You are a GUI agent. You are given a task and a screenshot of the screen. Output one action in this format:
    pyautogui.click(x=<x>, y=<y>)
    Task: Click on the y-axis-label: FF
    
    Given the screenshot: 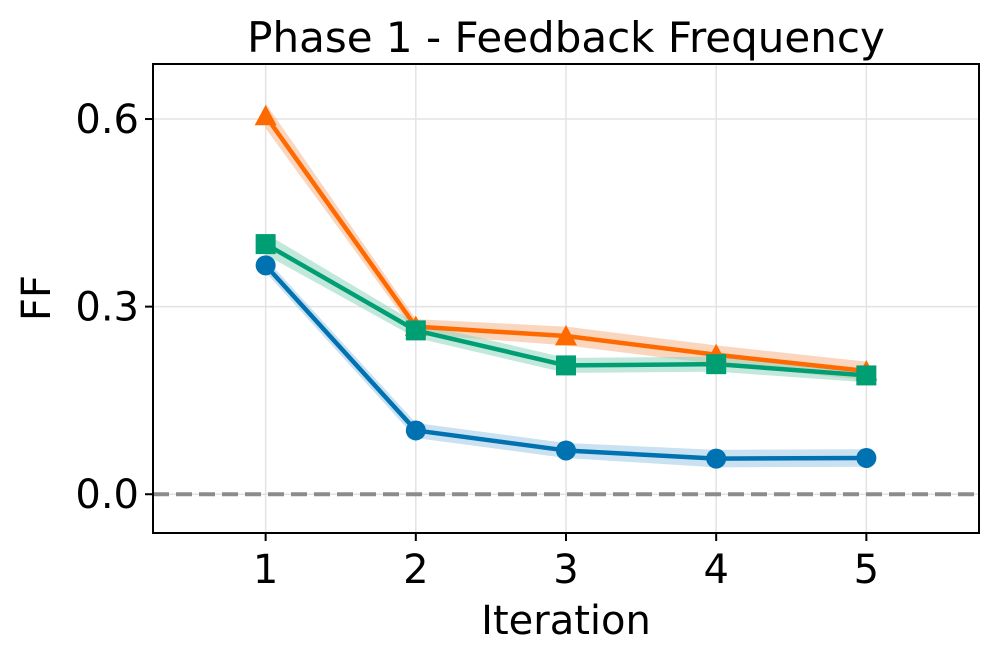 What is the action you would take?
    pyautogui.click(x=37, y=298)
    